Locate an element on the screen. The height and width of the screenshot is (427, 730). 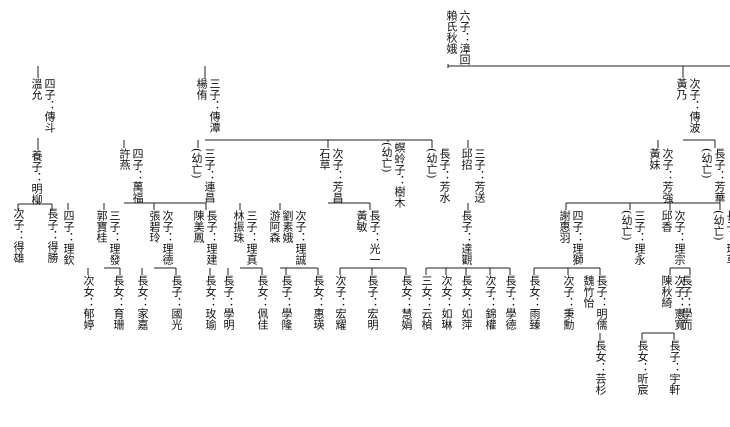
person-name: 長女：育珊 is located at coordinates (118, 302).